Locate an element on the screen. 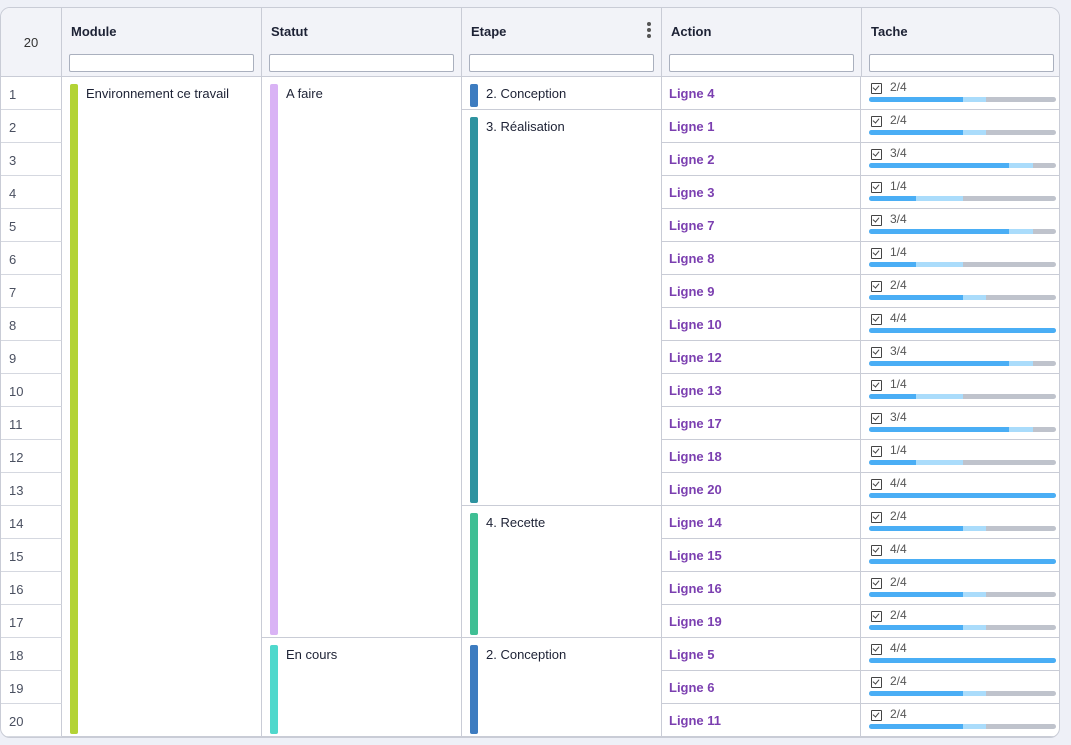 The width and height of the screenshot is (1071, 745). filter-input-statut is located at coordinates (361, 63).